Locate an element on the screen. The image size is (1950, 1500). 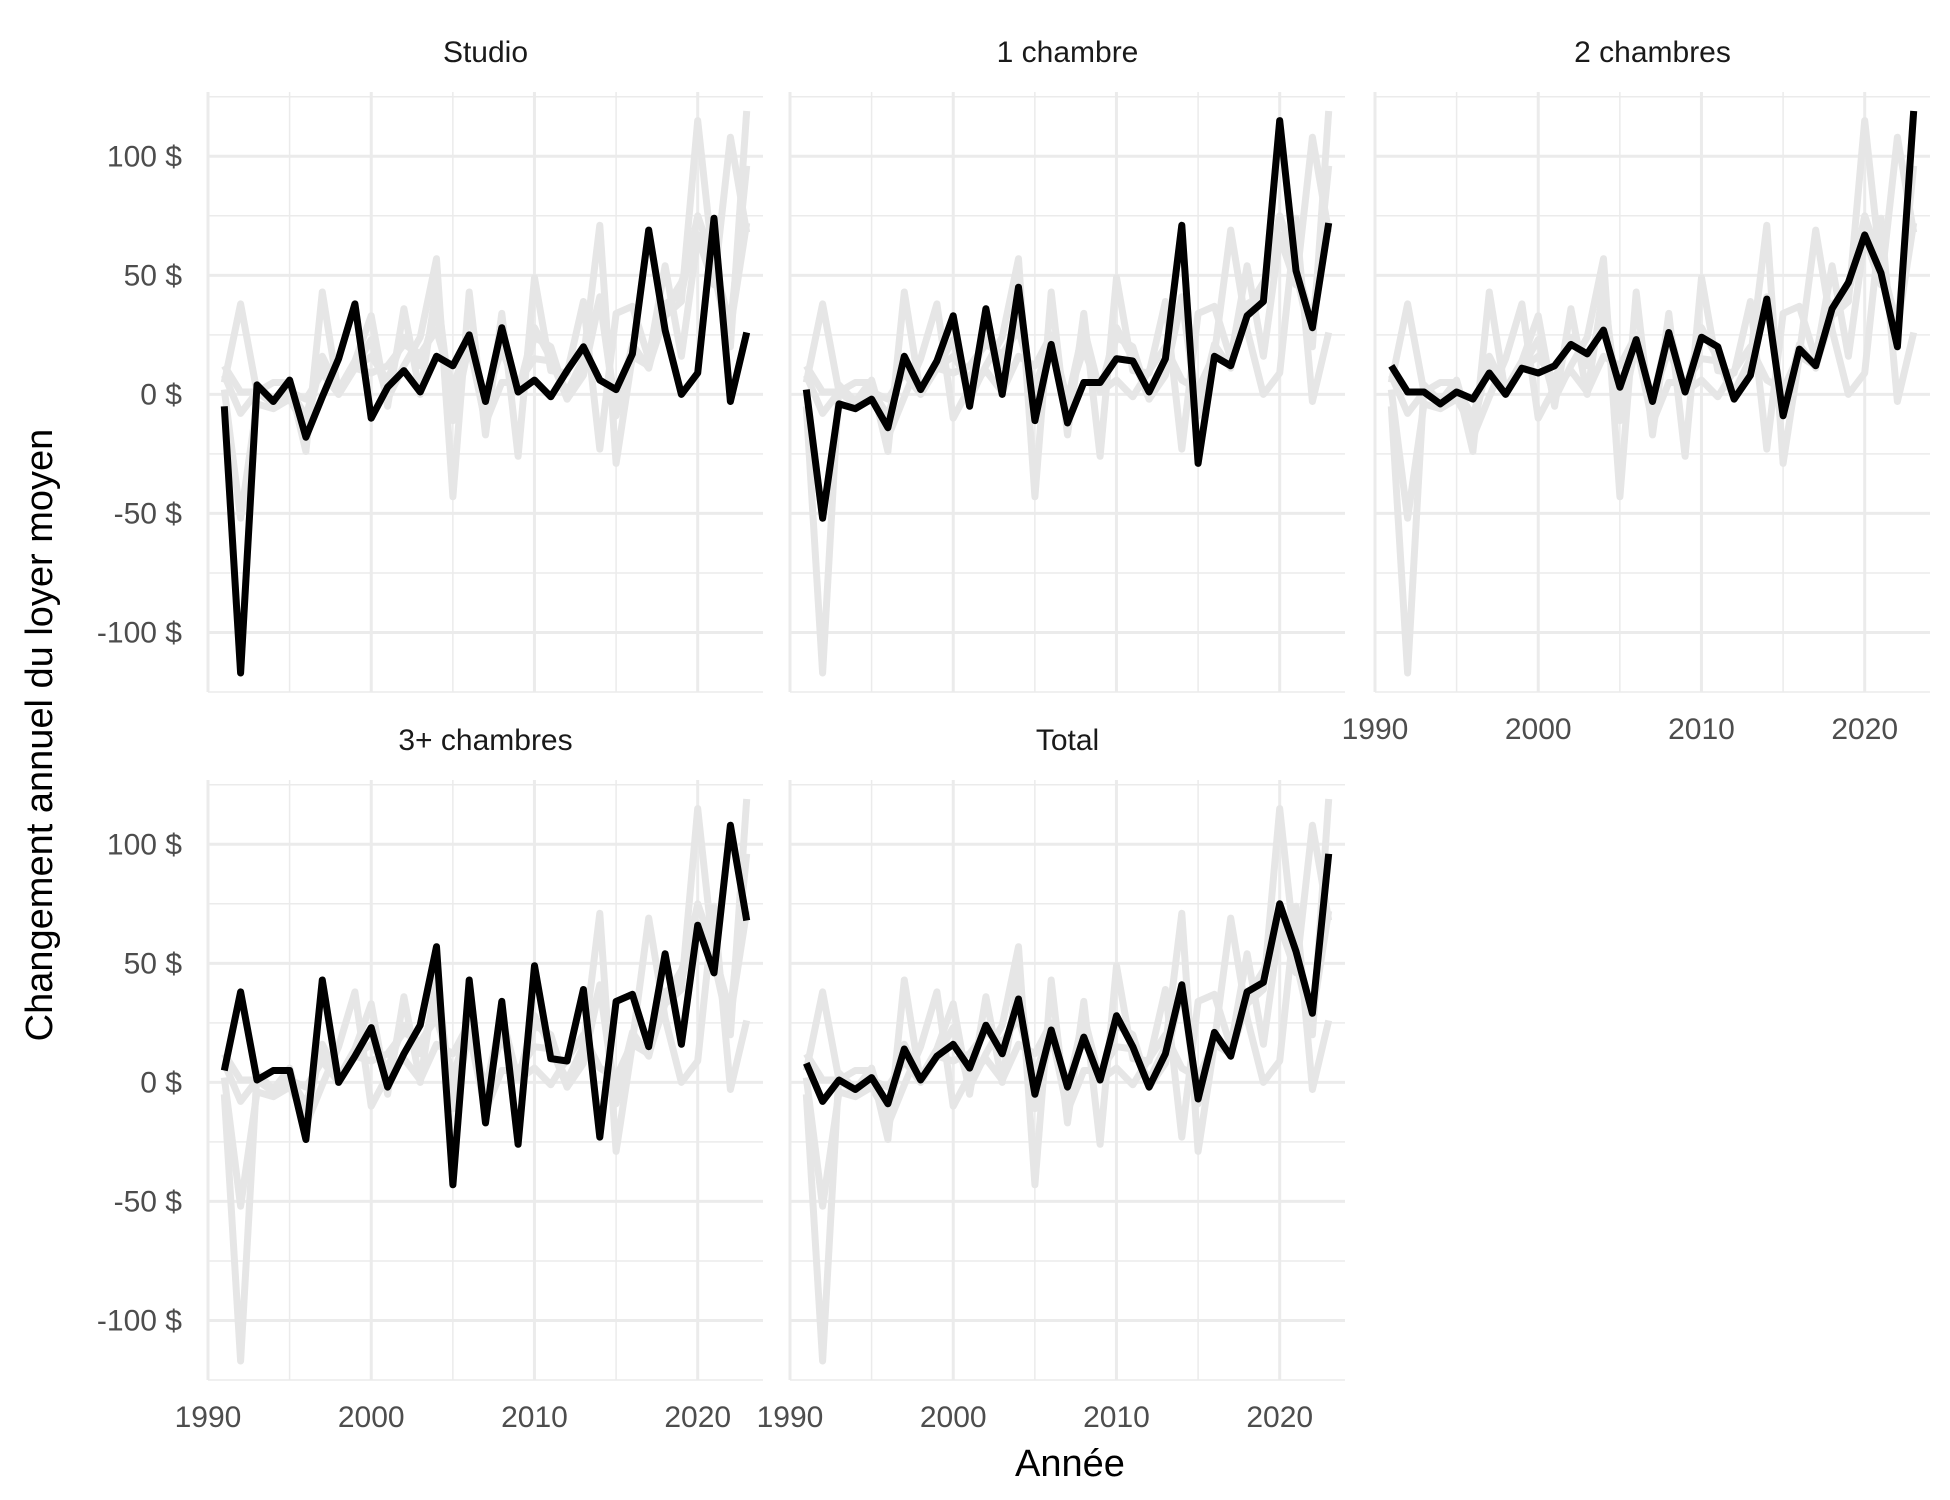
series-line-1-chambre is located at coordinates (1067, 319).